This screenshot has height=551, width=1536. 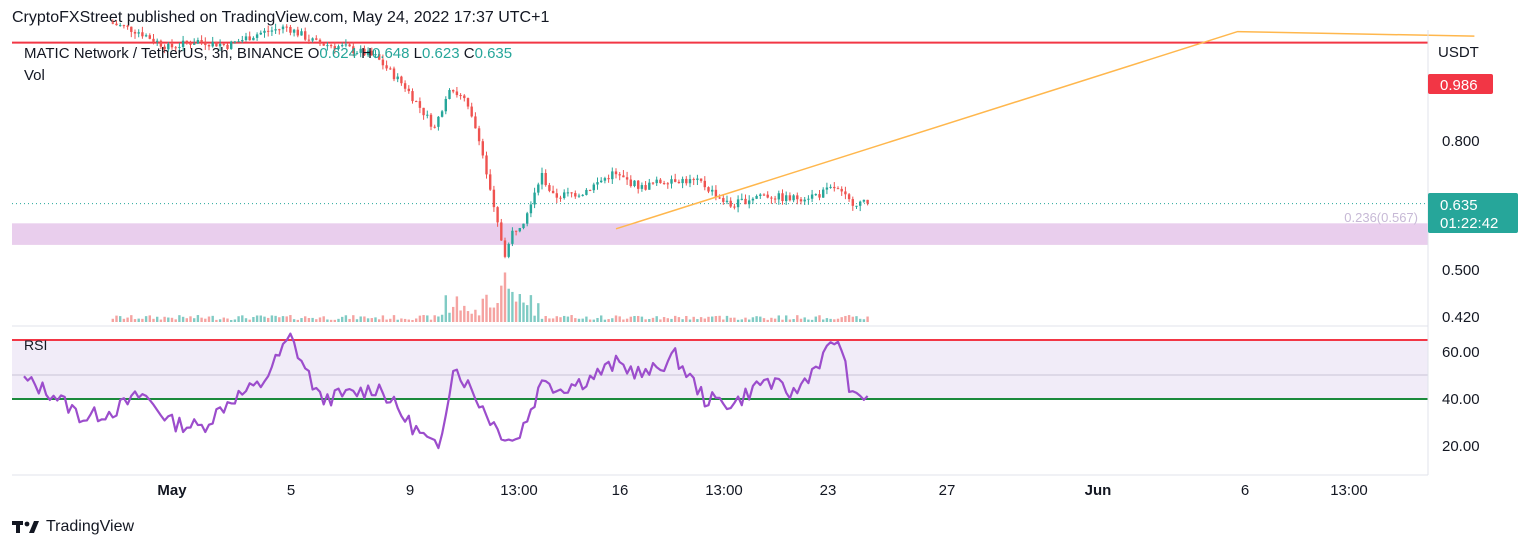 What do you see at coordinates (947, 490) in the screenshot?
I see `time-tick: 27` at bounding box center [947, 490].